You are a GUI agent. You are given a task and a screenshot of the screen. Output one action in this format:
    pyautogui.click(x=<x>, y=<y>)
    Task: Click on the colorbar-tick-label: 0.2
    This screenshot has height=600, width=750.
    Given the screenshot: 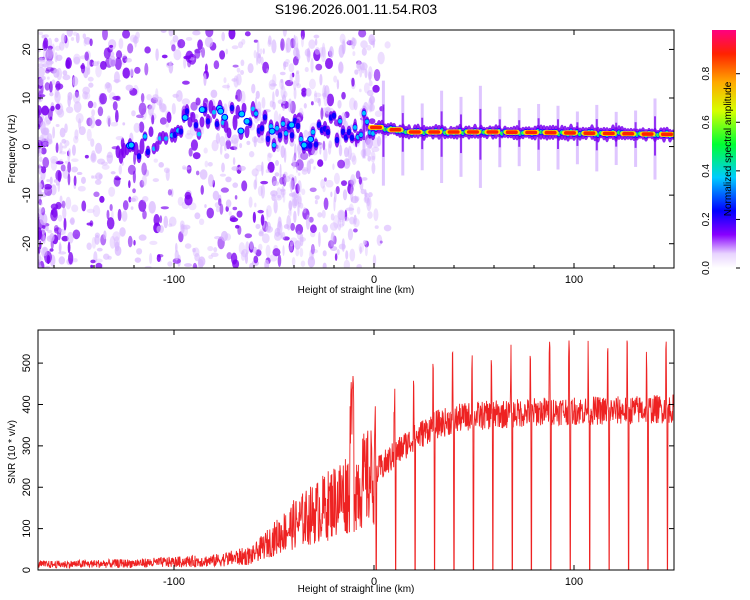 What is the action you would take?
    pyautogui.click(x=706, y=219)
    